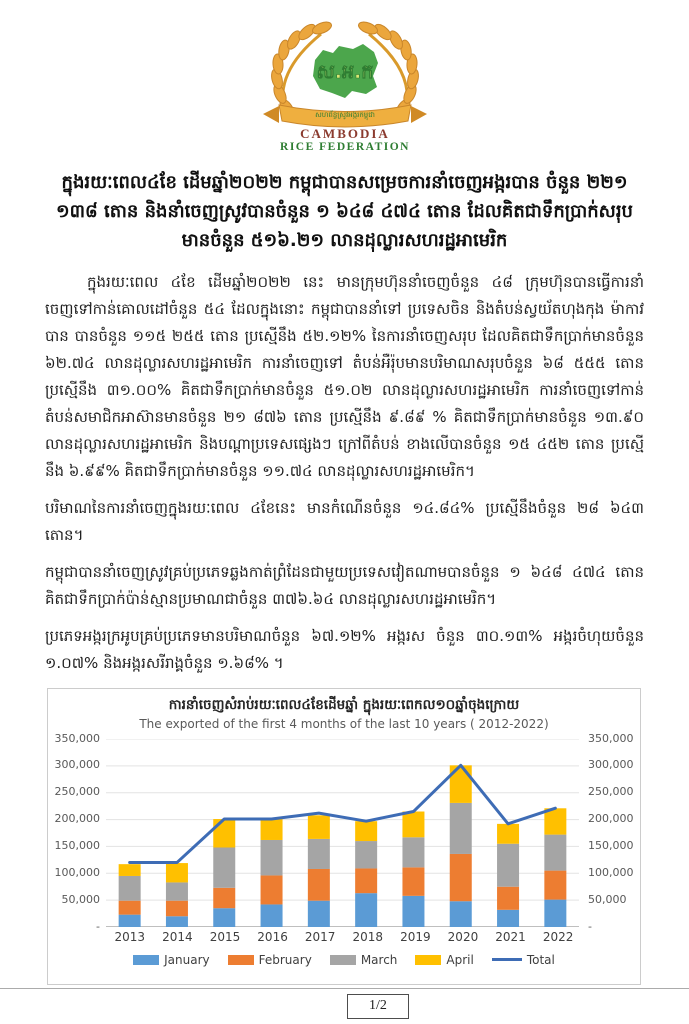 This screenshot has width=689, height=1024. I want to click on bar-february-2013, so click(129, 907).